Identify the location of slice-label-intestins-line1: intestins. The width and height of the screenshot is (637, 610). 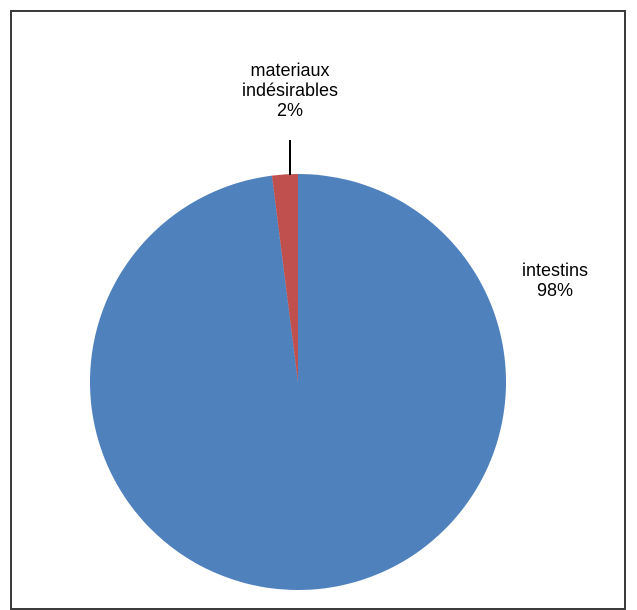
(555, 270).